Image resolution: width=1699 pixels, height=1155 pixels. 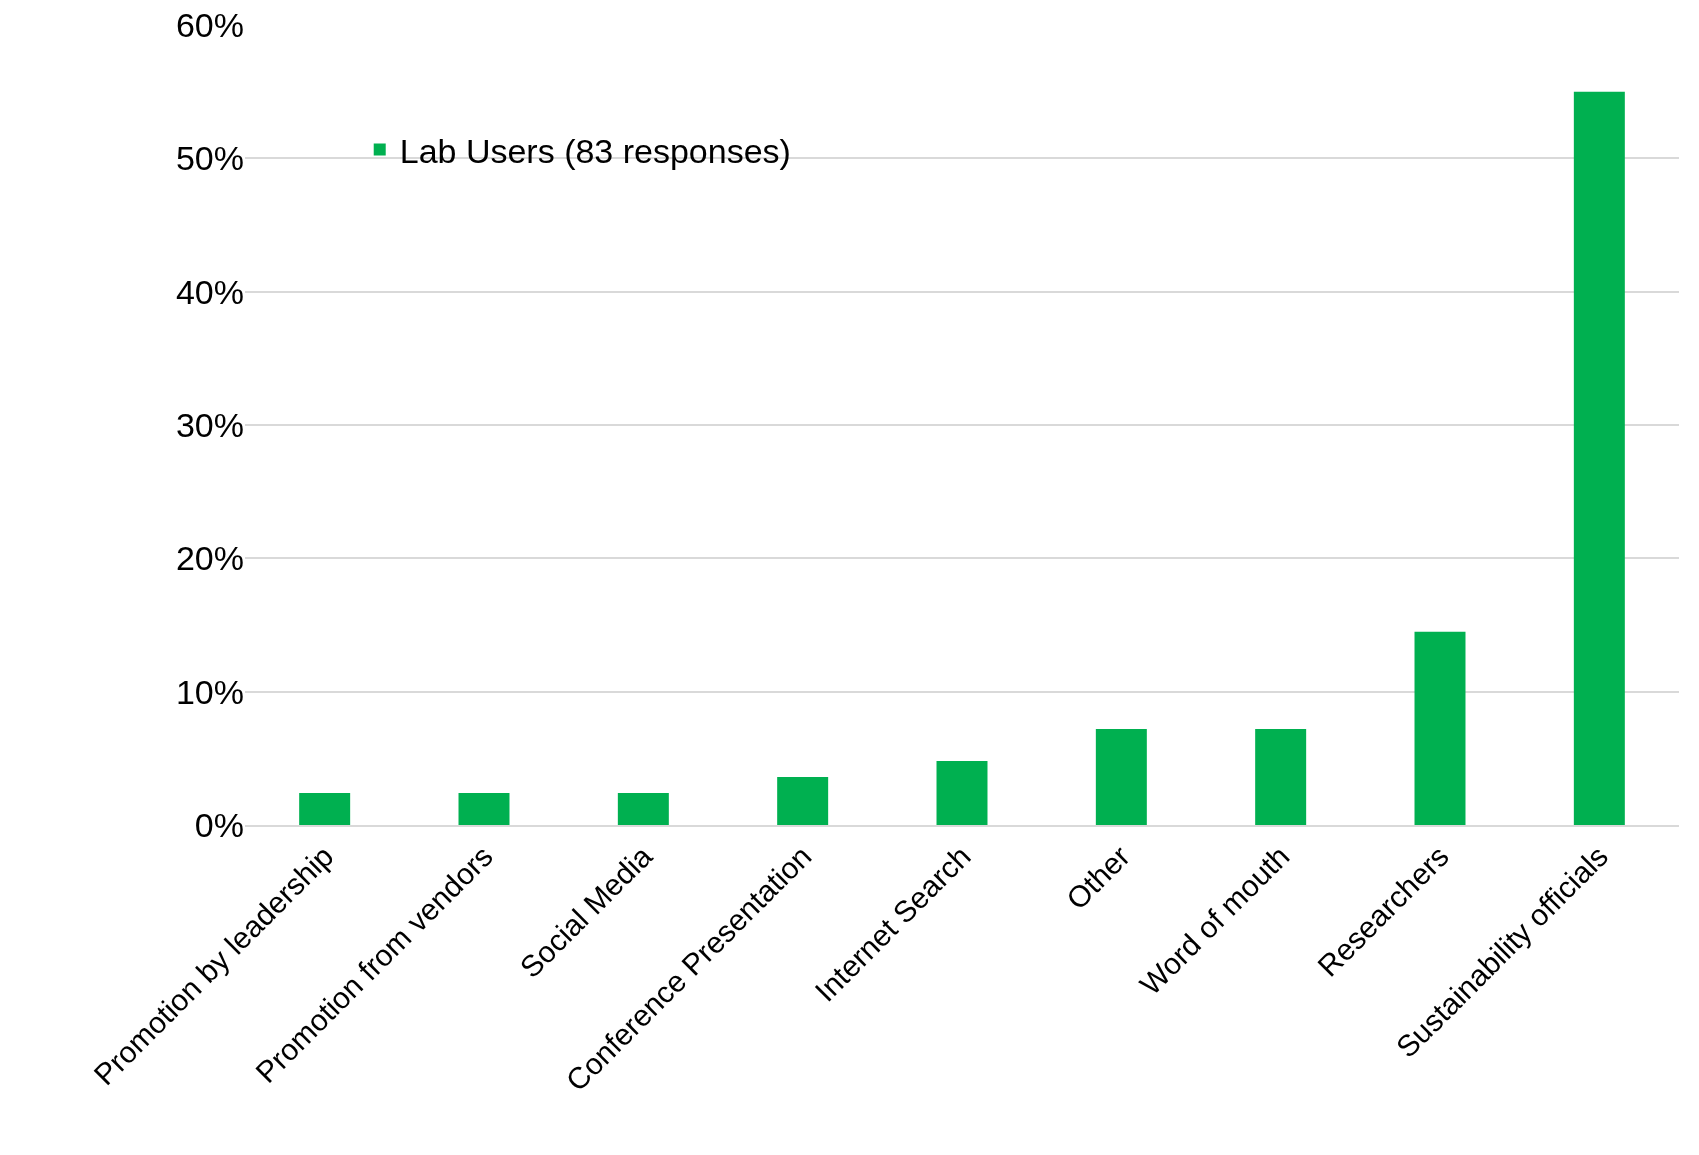 What do you see at coordinates (209, 558) in the screenshot?
I see `y-tick-label: 20%` at bounding box center [209, 558].